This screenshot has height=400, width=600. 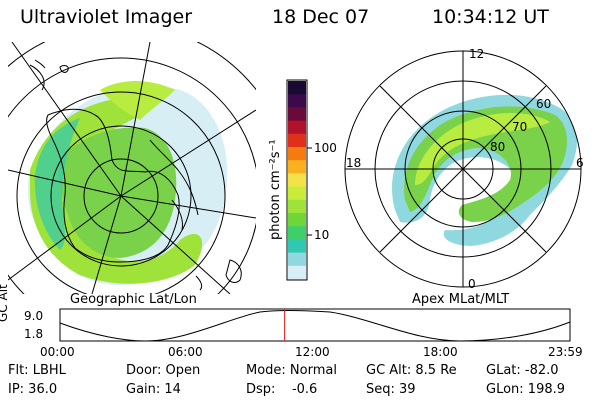 What do you see at coordinates (325, 148) in the screenshot?
I see `colorbar-tick-100: 100` at bounding box center [325, 148].